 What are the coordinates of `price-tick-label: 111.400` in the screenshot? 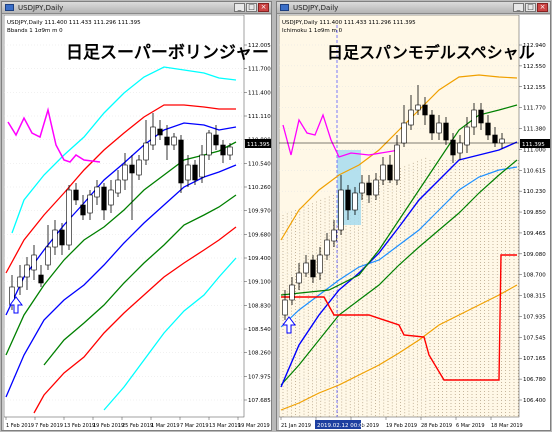 It's located at (259, 93).